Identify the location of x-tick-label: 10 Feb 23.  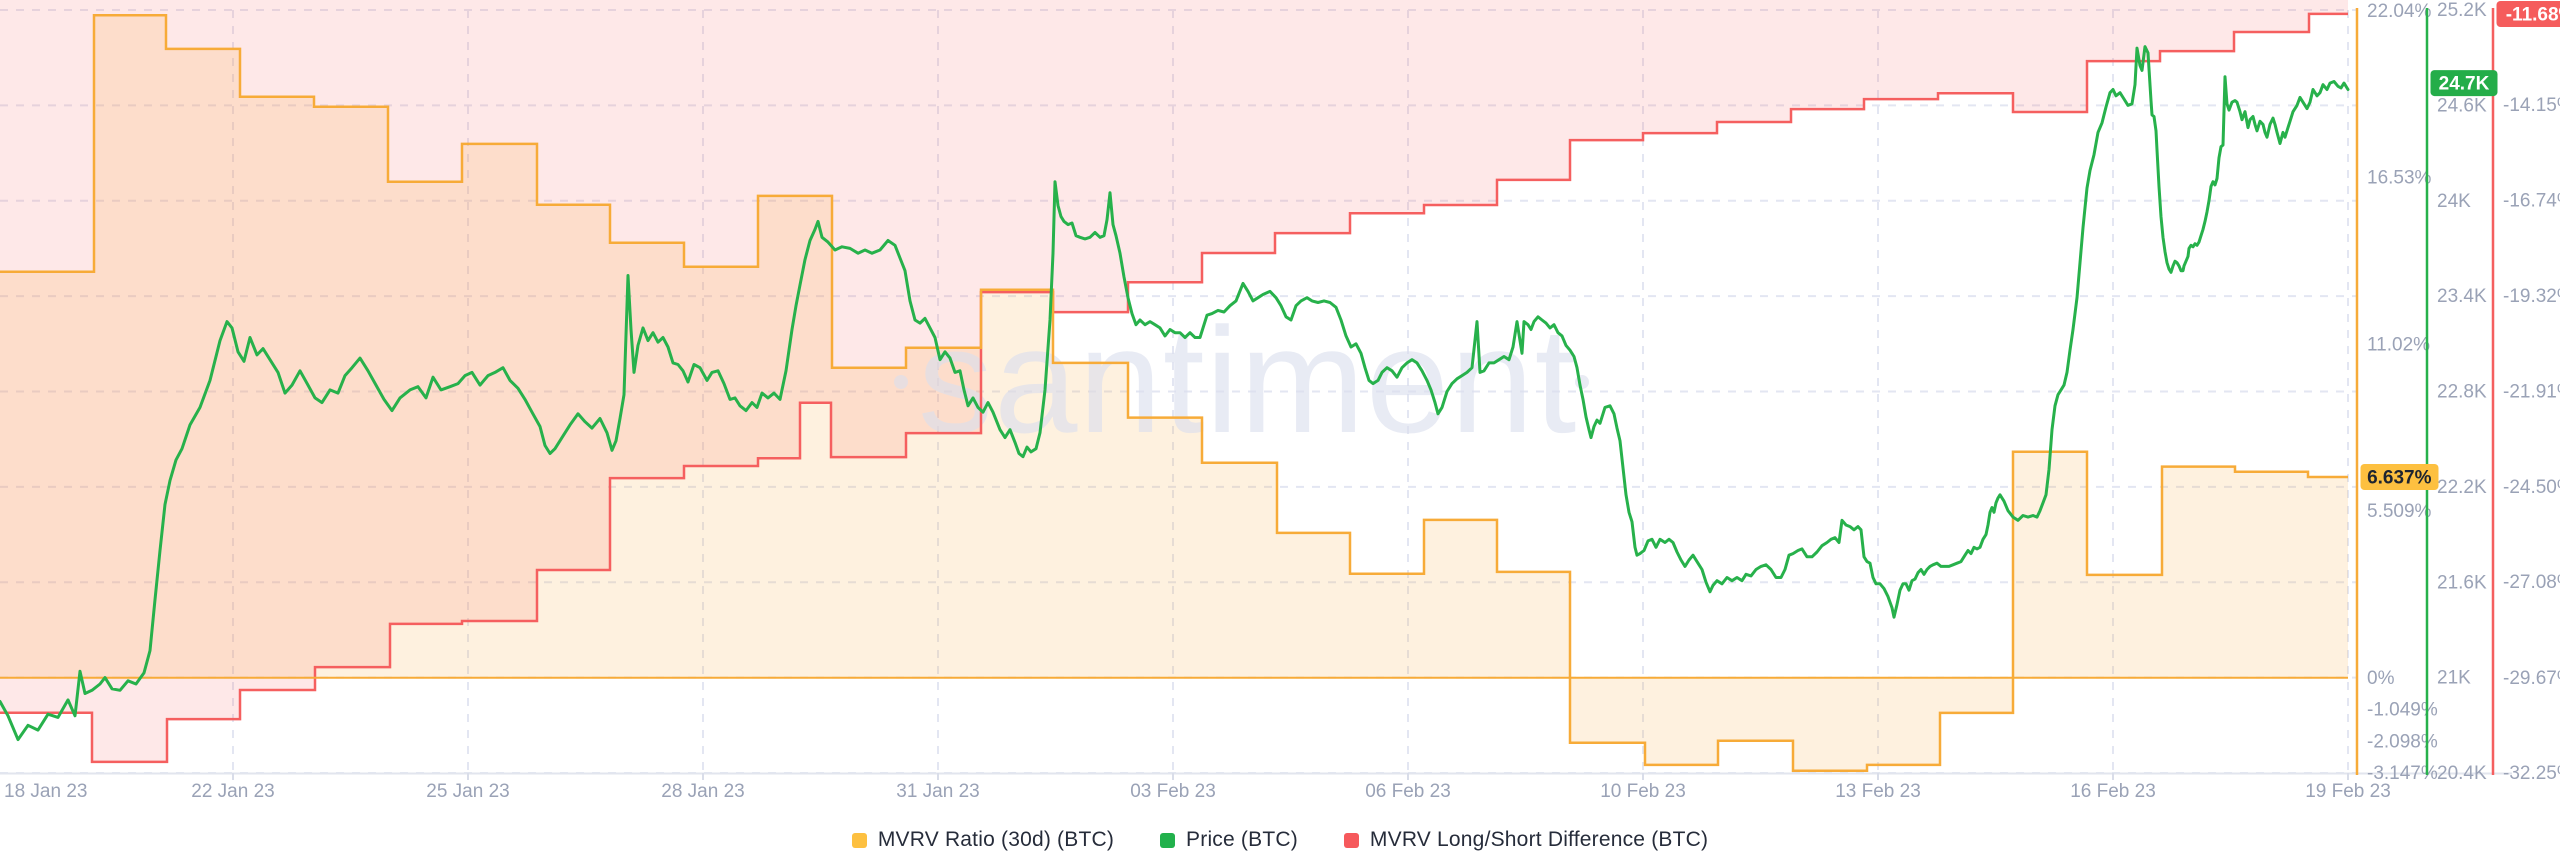
(1643, 791).